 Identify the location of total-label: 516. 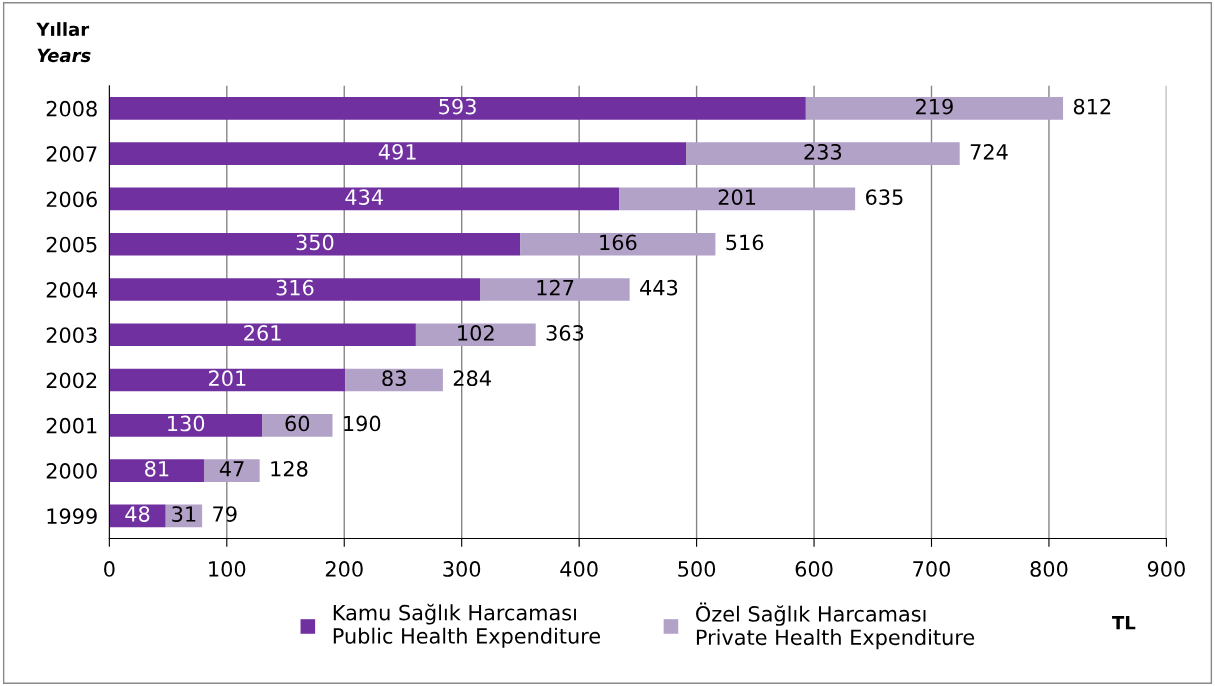
(745, 242).